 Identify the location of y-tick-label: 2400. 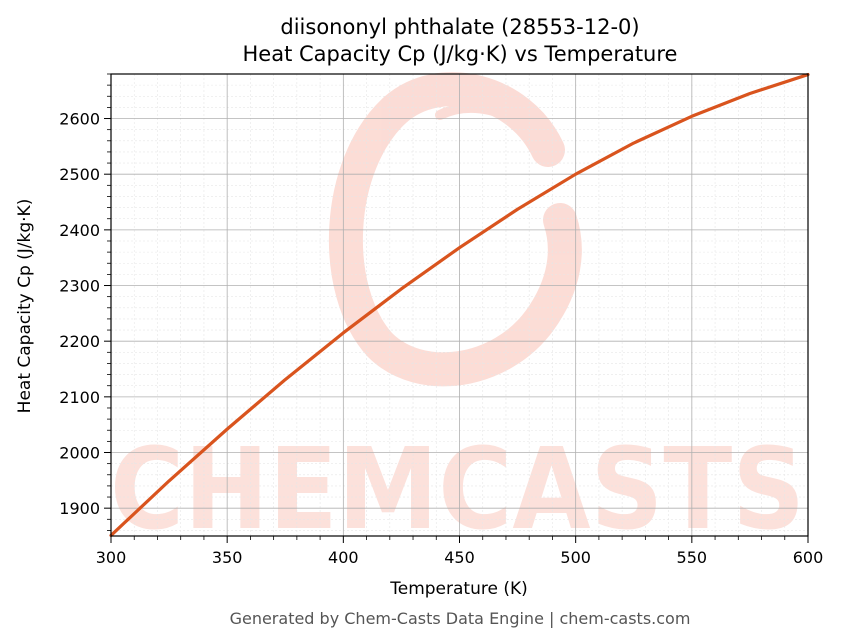
(79, 230).